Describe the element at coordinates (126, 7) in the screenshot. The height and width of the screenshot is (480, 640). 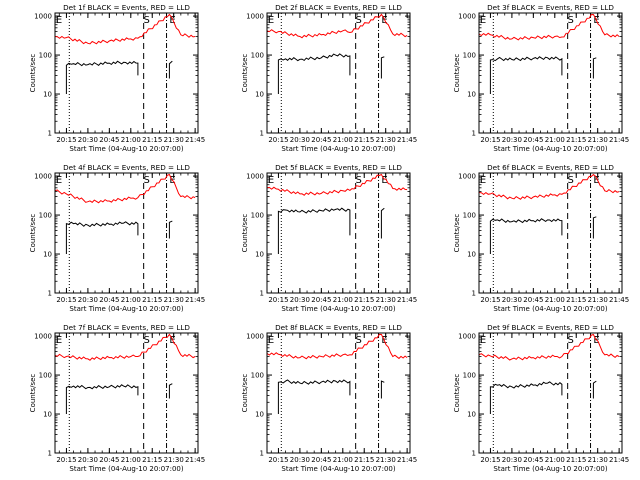
I see `panel-title: Det 1f BLACK = Events, RED = LLD` at that location.